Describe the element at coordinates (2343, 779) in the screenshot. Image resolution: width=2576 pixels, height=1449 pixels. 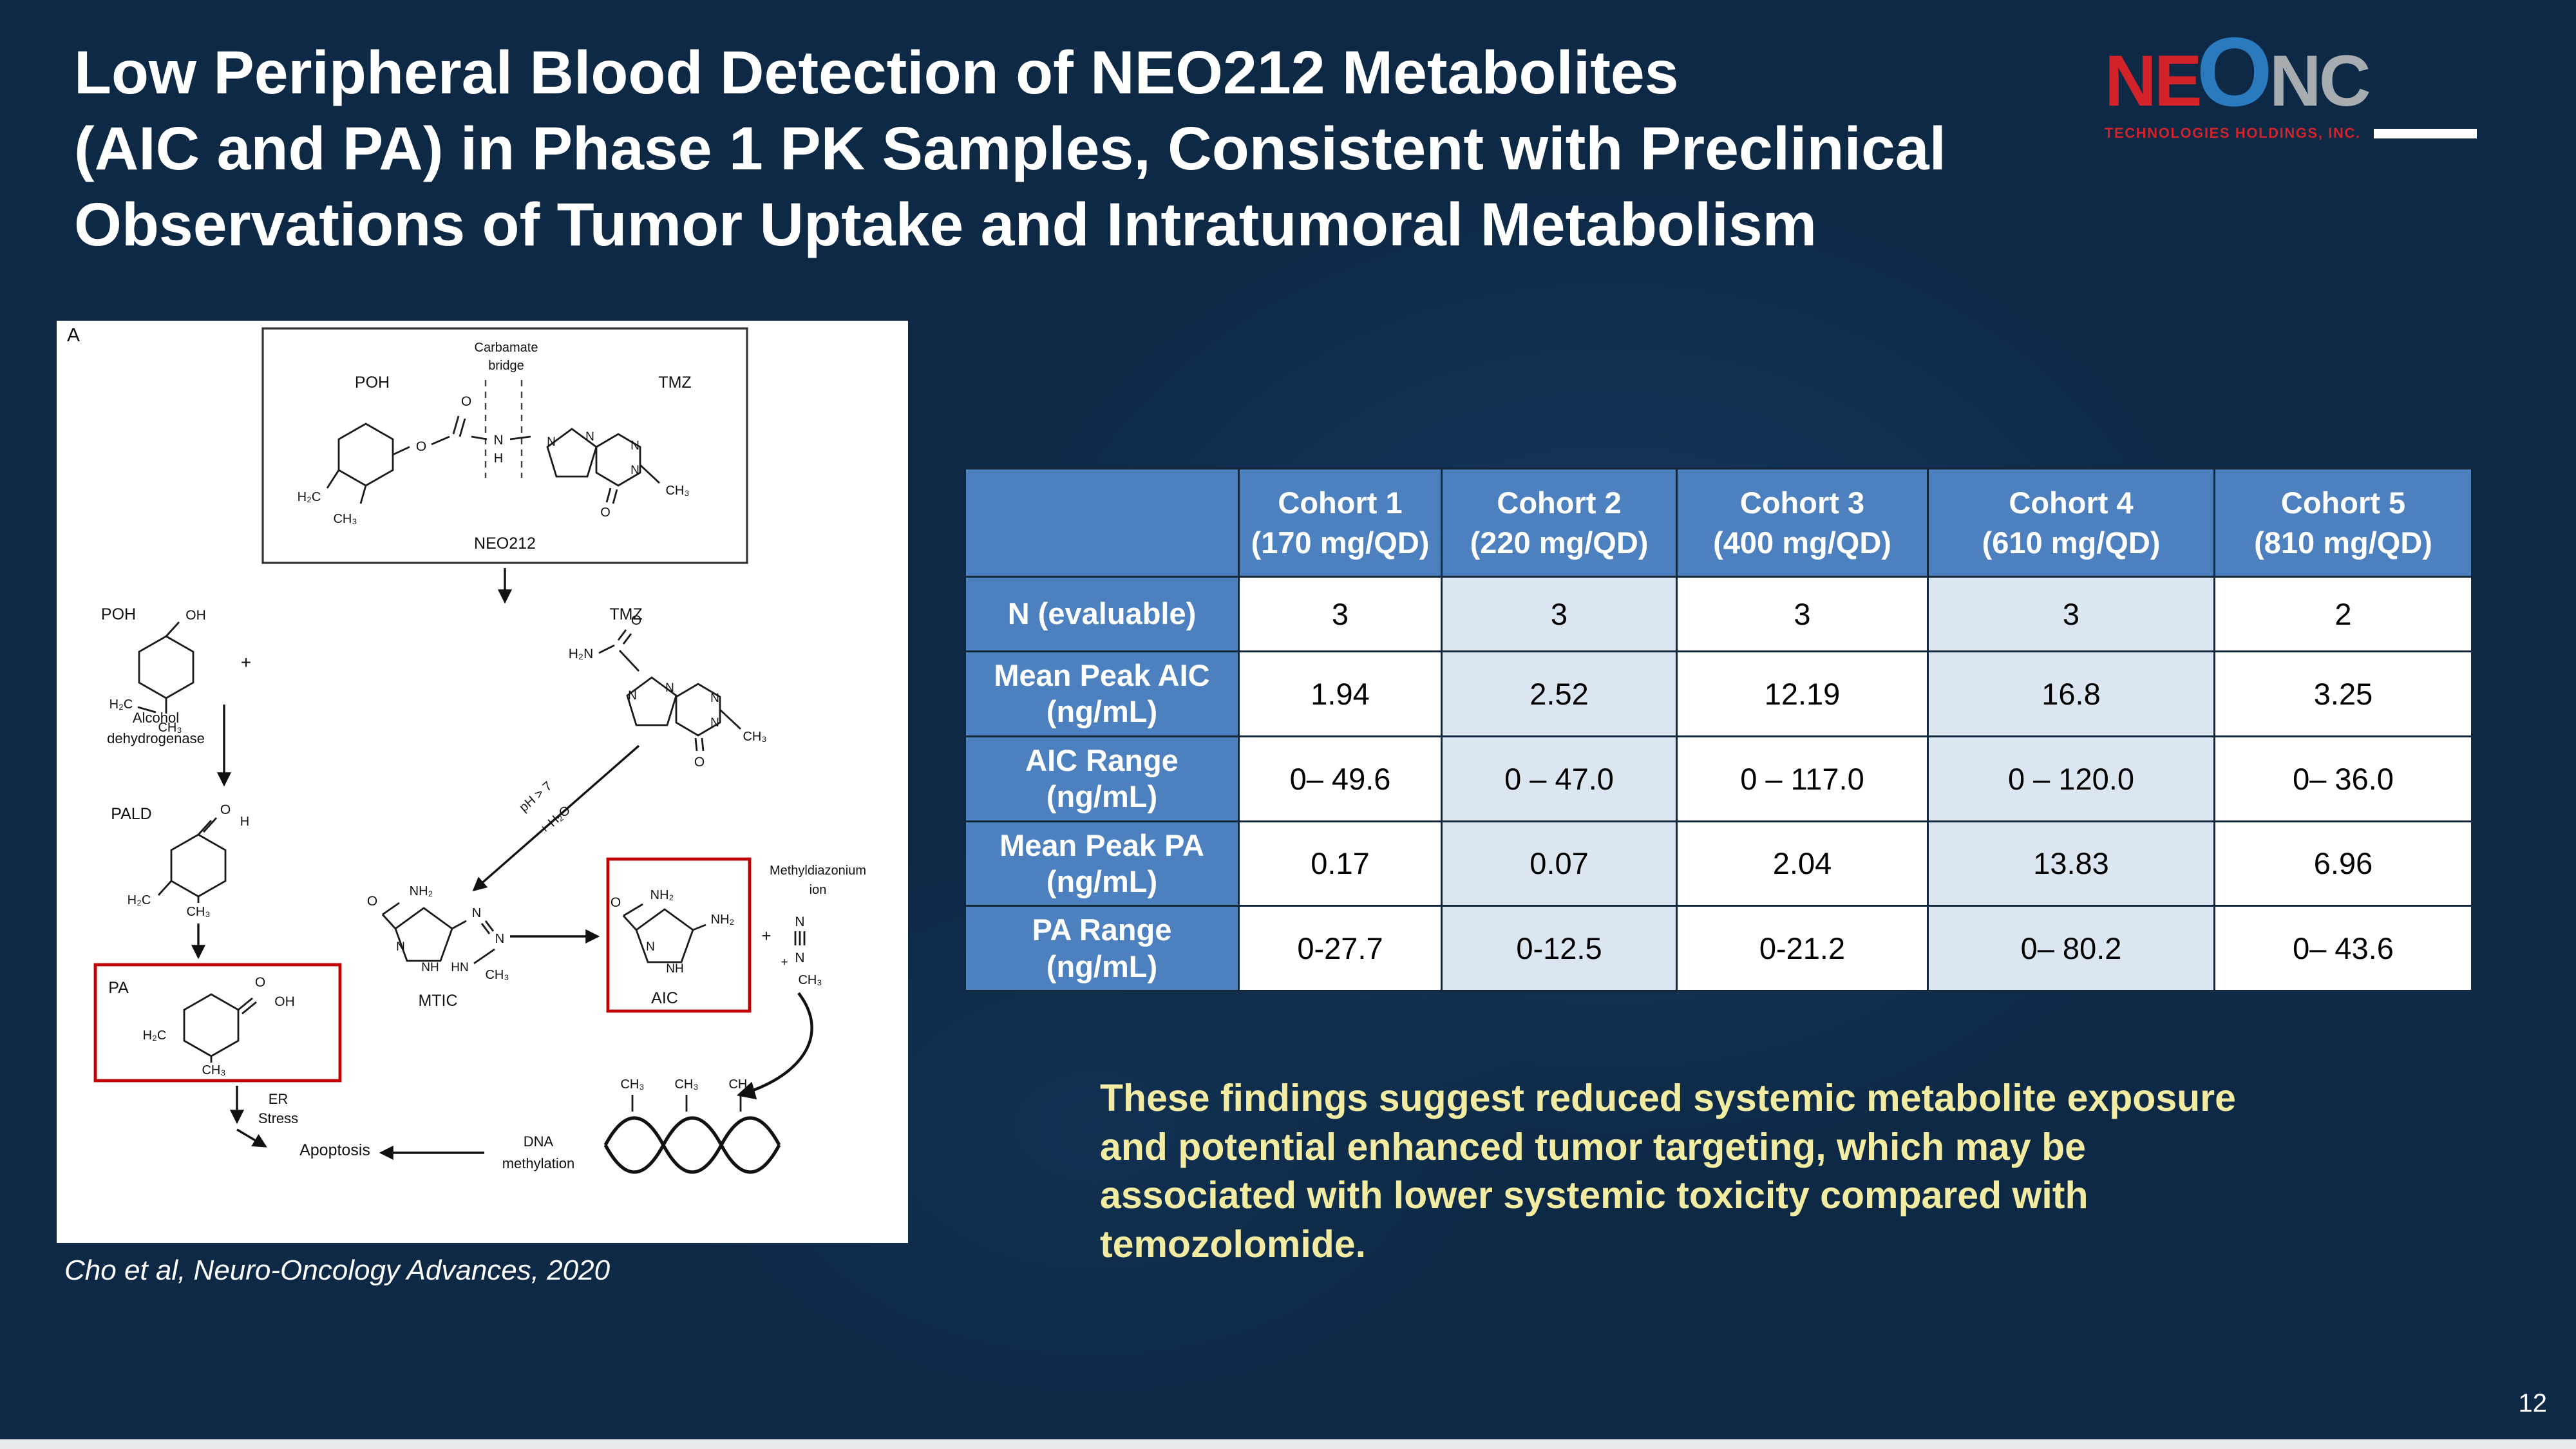
I see `table-cell: 0– 36.0` at that location.